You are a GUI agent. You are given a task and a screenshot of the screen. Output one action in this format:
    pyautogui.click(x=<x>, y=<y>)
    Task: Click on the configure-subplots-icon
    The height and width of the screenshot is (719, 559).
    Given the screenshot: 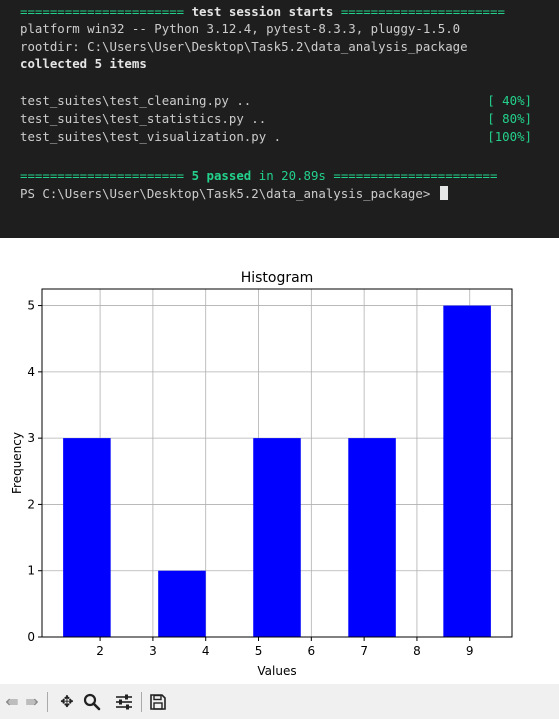 What is the action you would take?
    pyautogui.click(x=124, y=702)
    